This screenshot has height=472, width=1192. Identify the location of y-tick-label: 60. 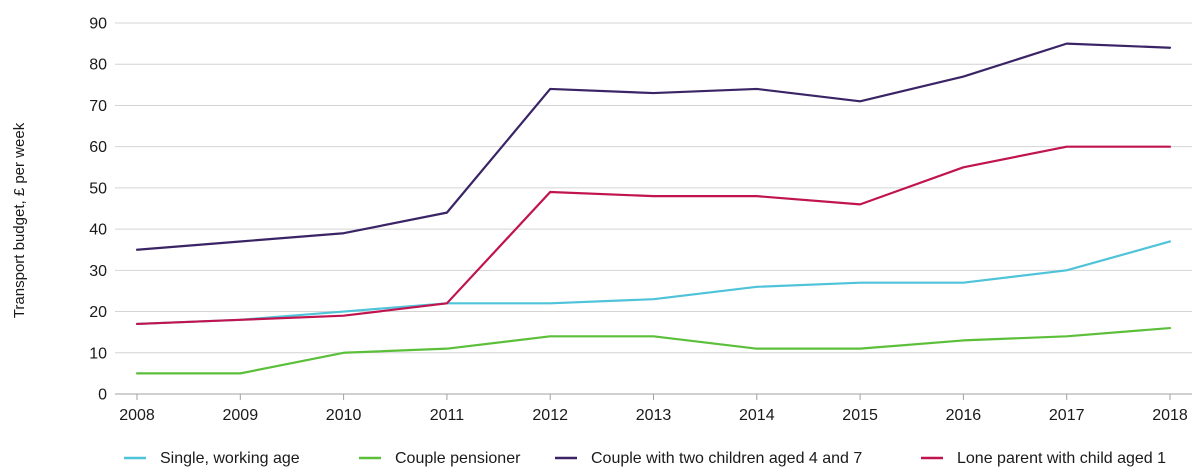
(98, 147).